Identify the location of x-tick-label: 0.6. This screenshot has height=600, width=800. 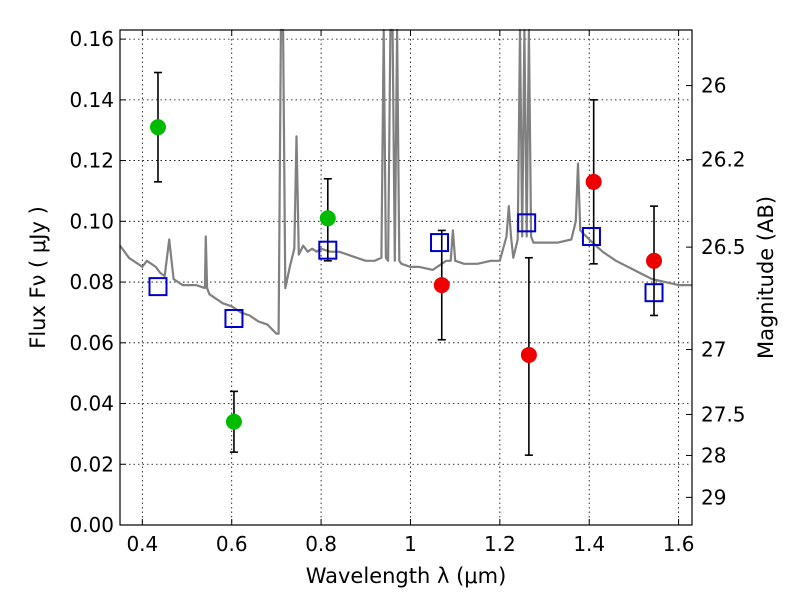
(232, 544).